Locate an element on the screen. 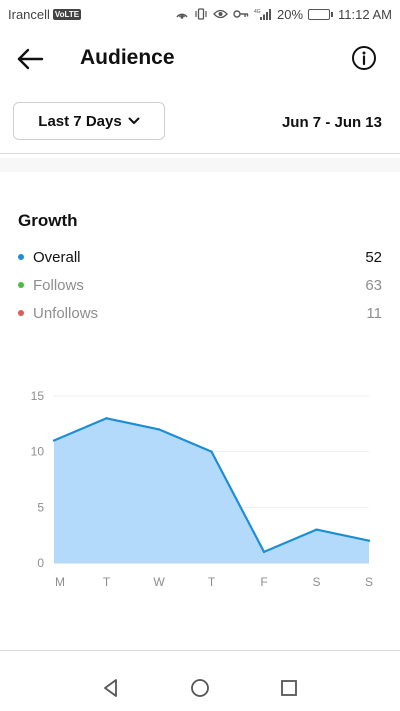 The image size is (400, 711). metric-label: Follows is located at coordinates (58, 285).